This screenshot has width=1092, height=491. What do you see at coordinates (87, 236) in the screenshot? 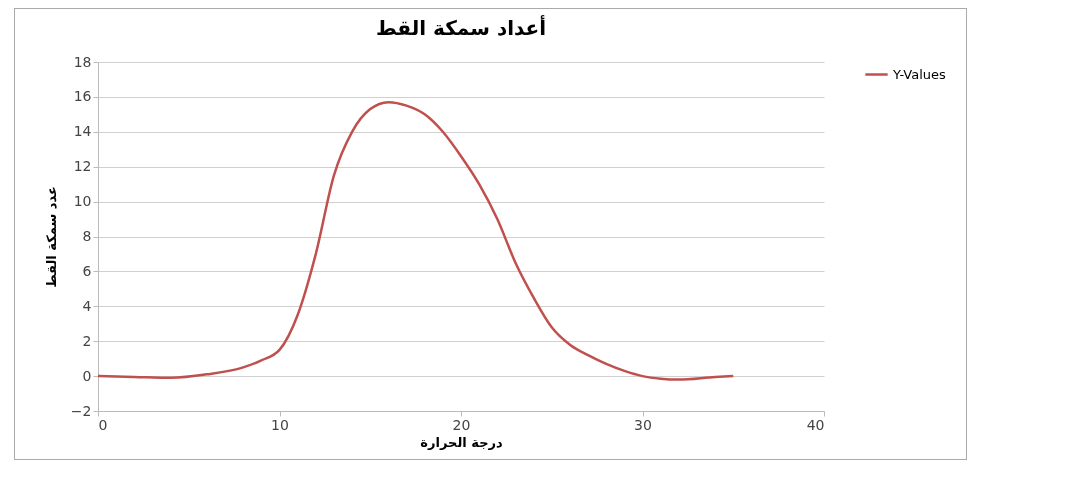
I see `y-tick-label: 8` at bounding box center [87, 236].